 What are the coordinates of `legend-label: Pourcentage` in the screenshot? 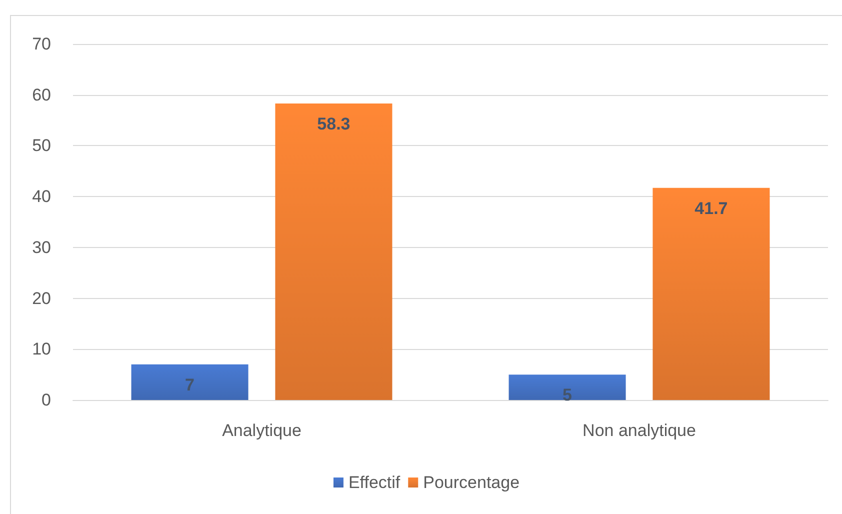 It's located at (471, 482).